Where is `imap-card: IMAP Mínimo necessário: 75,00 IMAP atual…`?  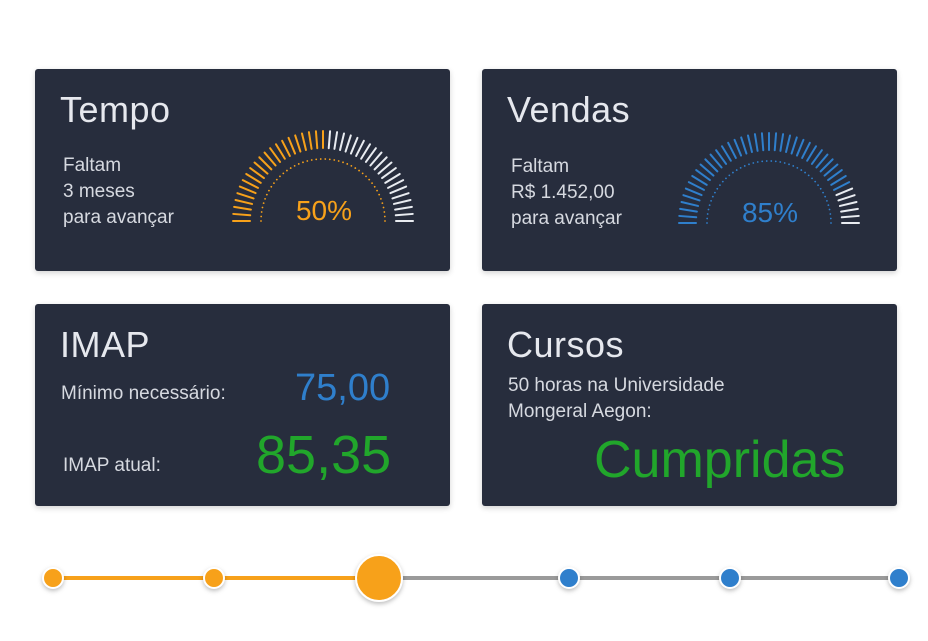
imap-card: IMAP Mínimo necessário: 75,00 IMAP atual… is located at coordinates (242, 405).